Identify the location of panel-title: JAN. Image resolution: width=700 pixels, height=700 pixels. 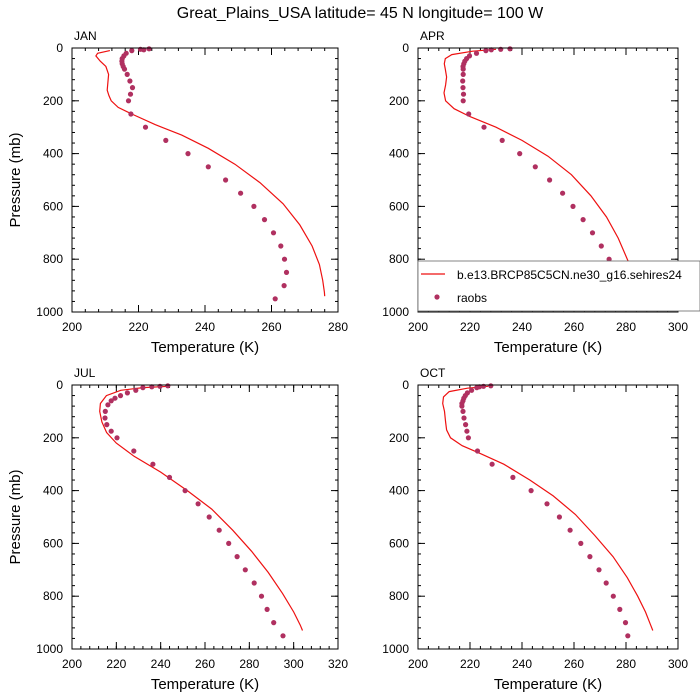
(85, 36).